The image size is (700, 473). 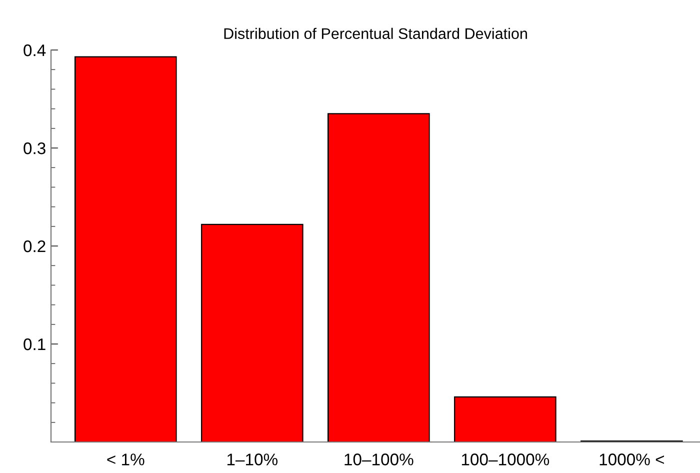 What do you see at coordinates (125, 460) in the screenshot?
I see `x-tick-label: < 1%` at bounding box center [125, 460].